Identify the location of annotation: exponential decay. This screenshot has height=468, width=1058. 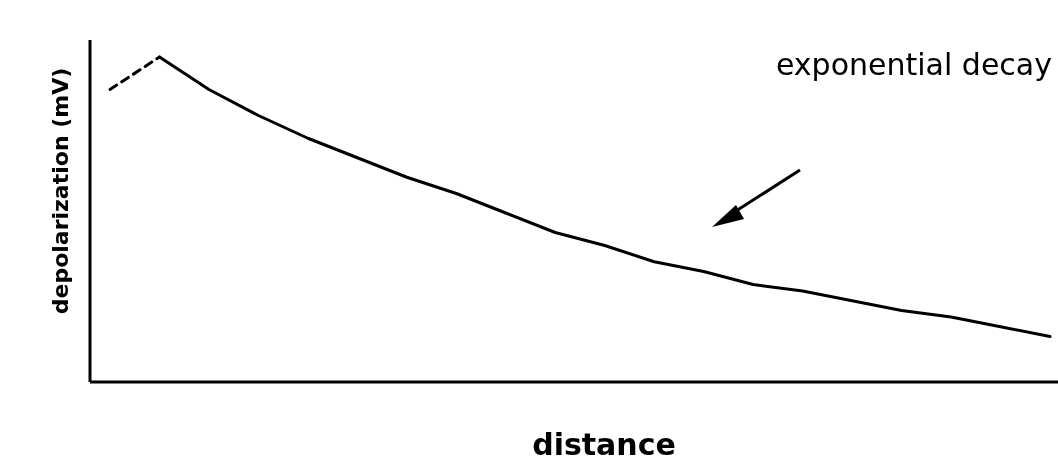
(913, 64).